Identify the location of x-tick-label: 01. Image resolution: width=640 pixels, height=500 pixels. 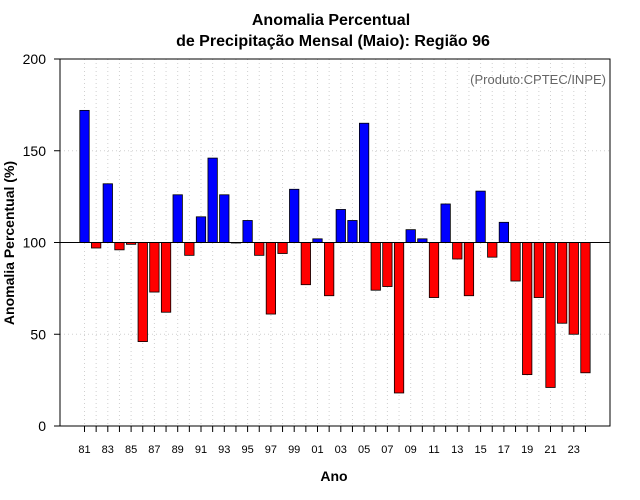
(317, 450).